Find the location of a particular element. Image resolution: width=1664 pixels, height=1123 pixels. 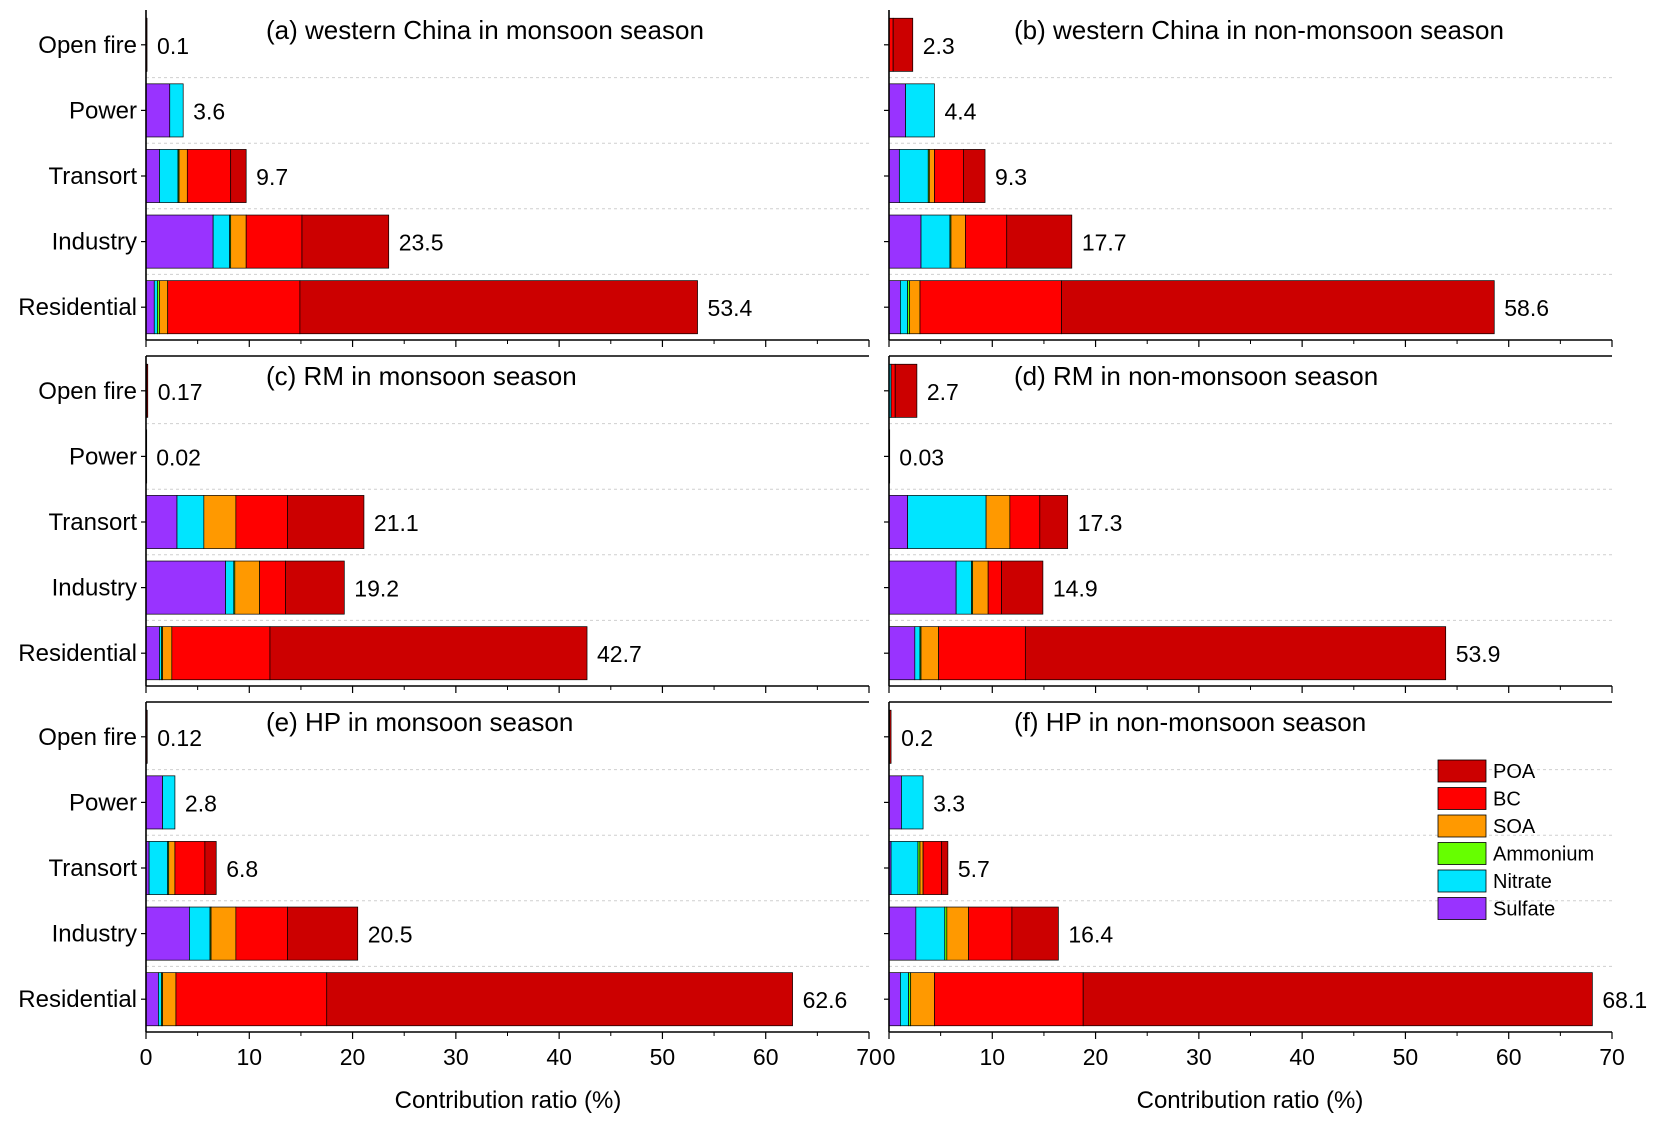

x-axis-title-right: Contribution ratio (%) is located at coordinates (1250, 1100).